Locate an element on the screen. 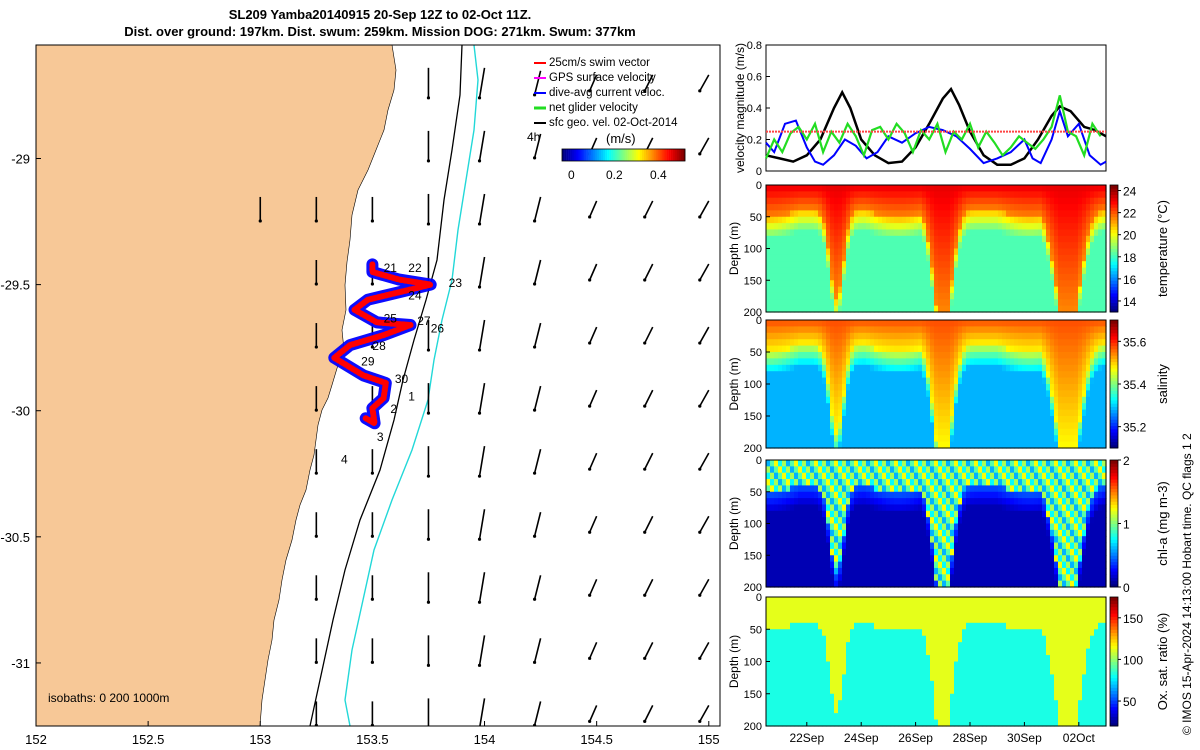  isobath-200m is located at coordinates (386, 385).